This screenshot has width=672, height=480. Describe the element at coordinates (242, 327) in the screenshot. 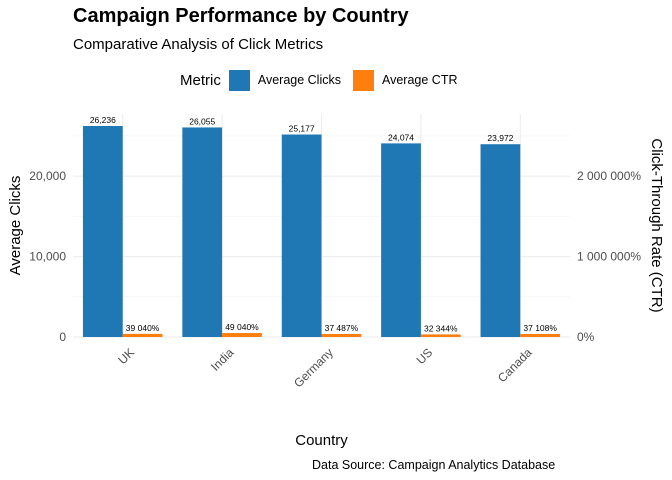

I see `bar-label-average-ctr-india: 49 040%` at that location.